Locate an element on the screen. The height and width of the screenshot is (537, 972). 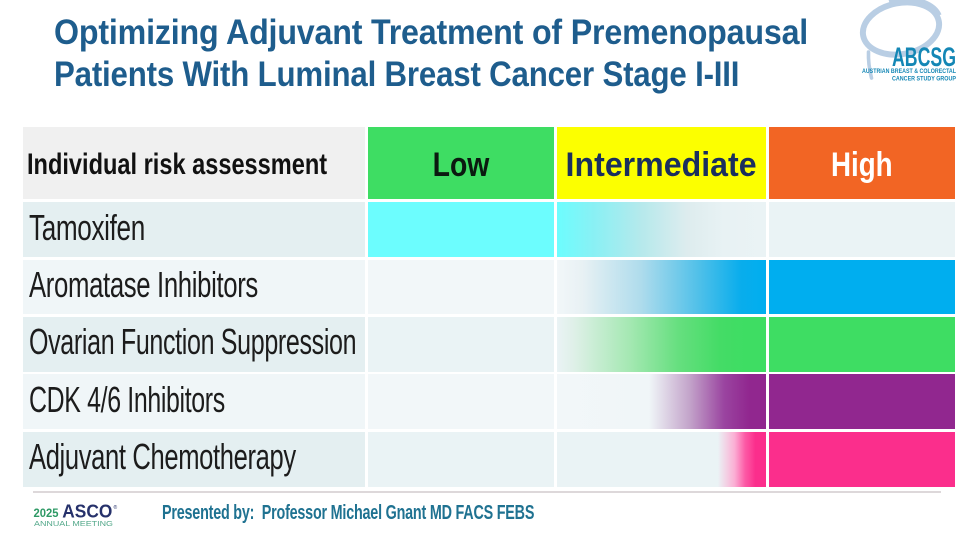
svg-text: 2025 is located at coordinates (46, 513).